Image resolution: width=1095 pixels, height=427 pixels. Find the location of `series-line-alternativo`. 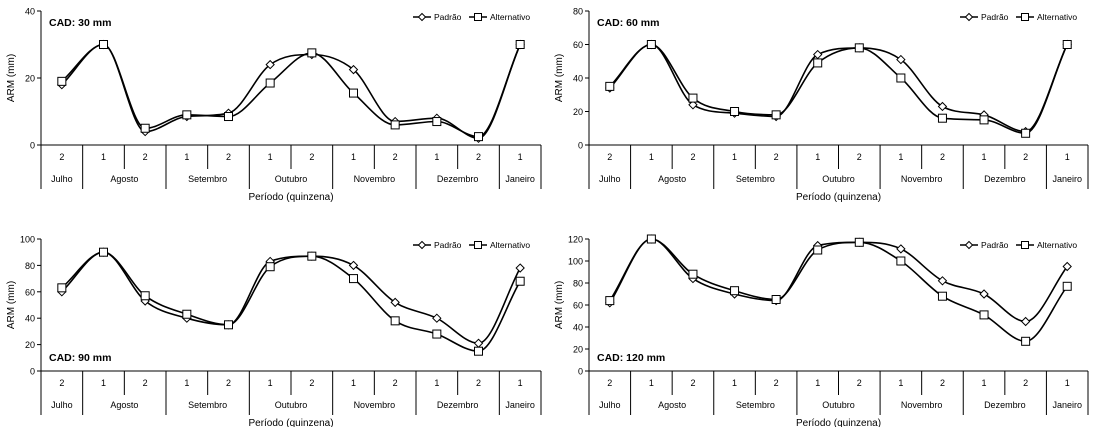

series-line-alternativo is located at coordinates (291, 302).